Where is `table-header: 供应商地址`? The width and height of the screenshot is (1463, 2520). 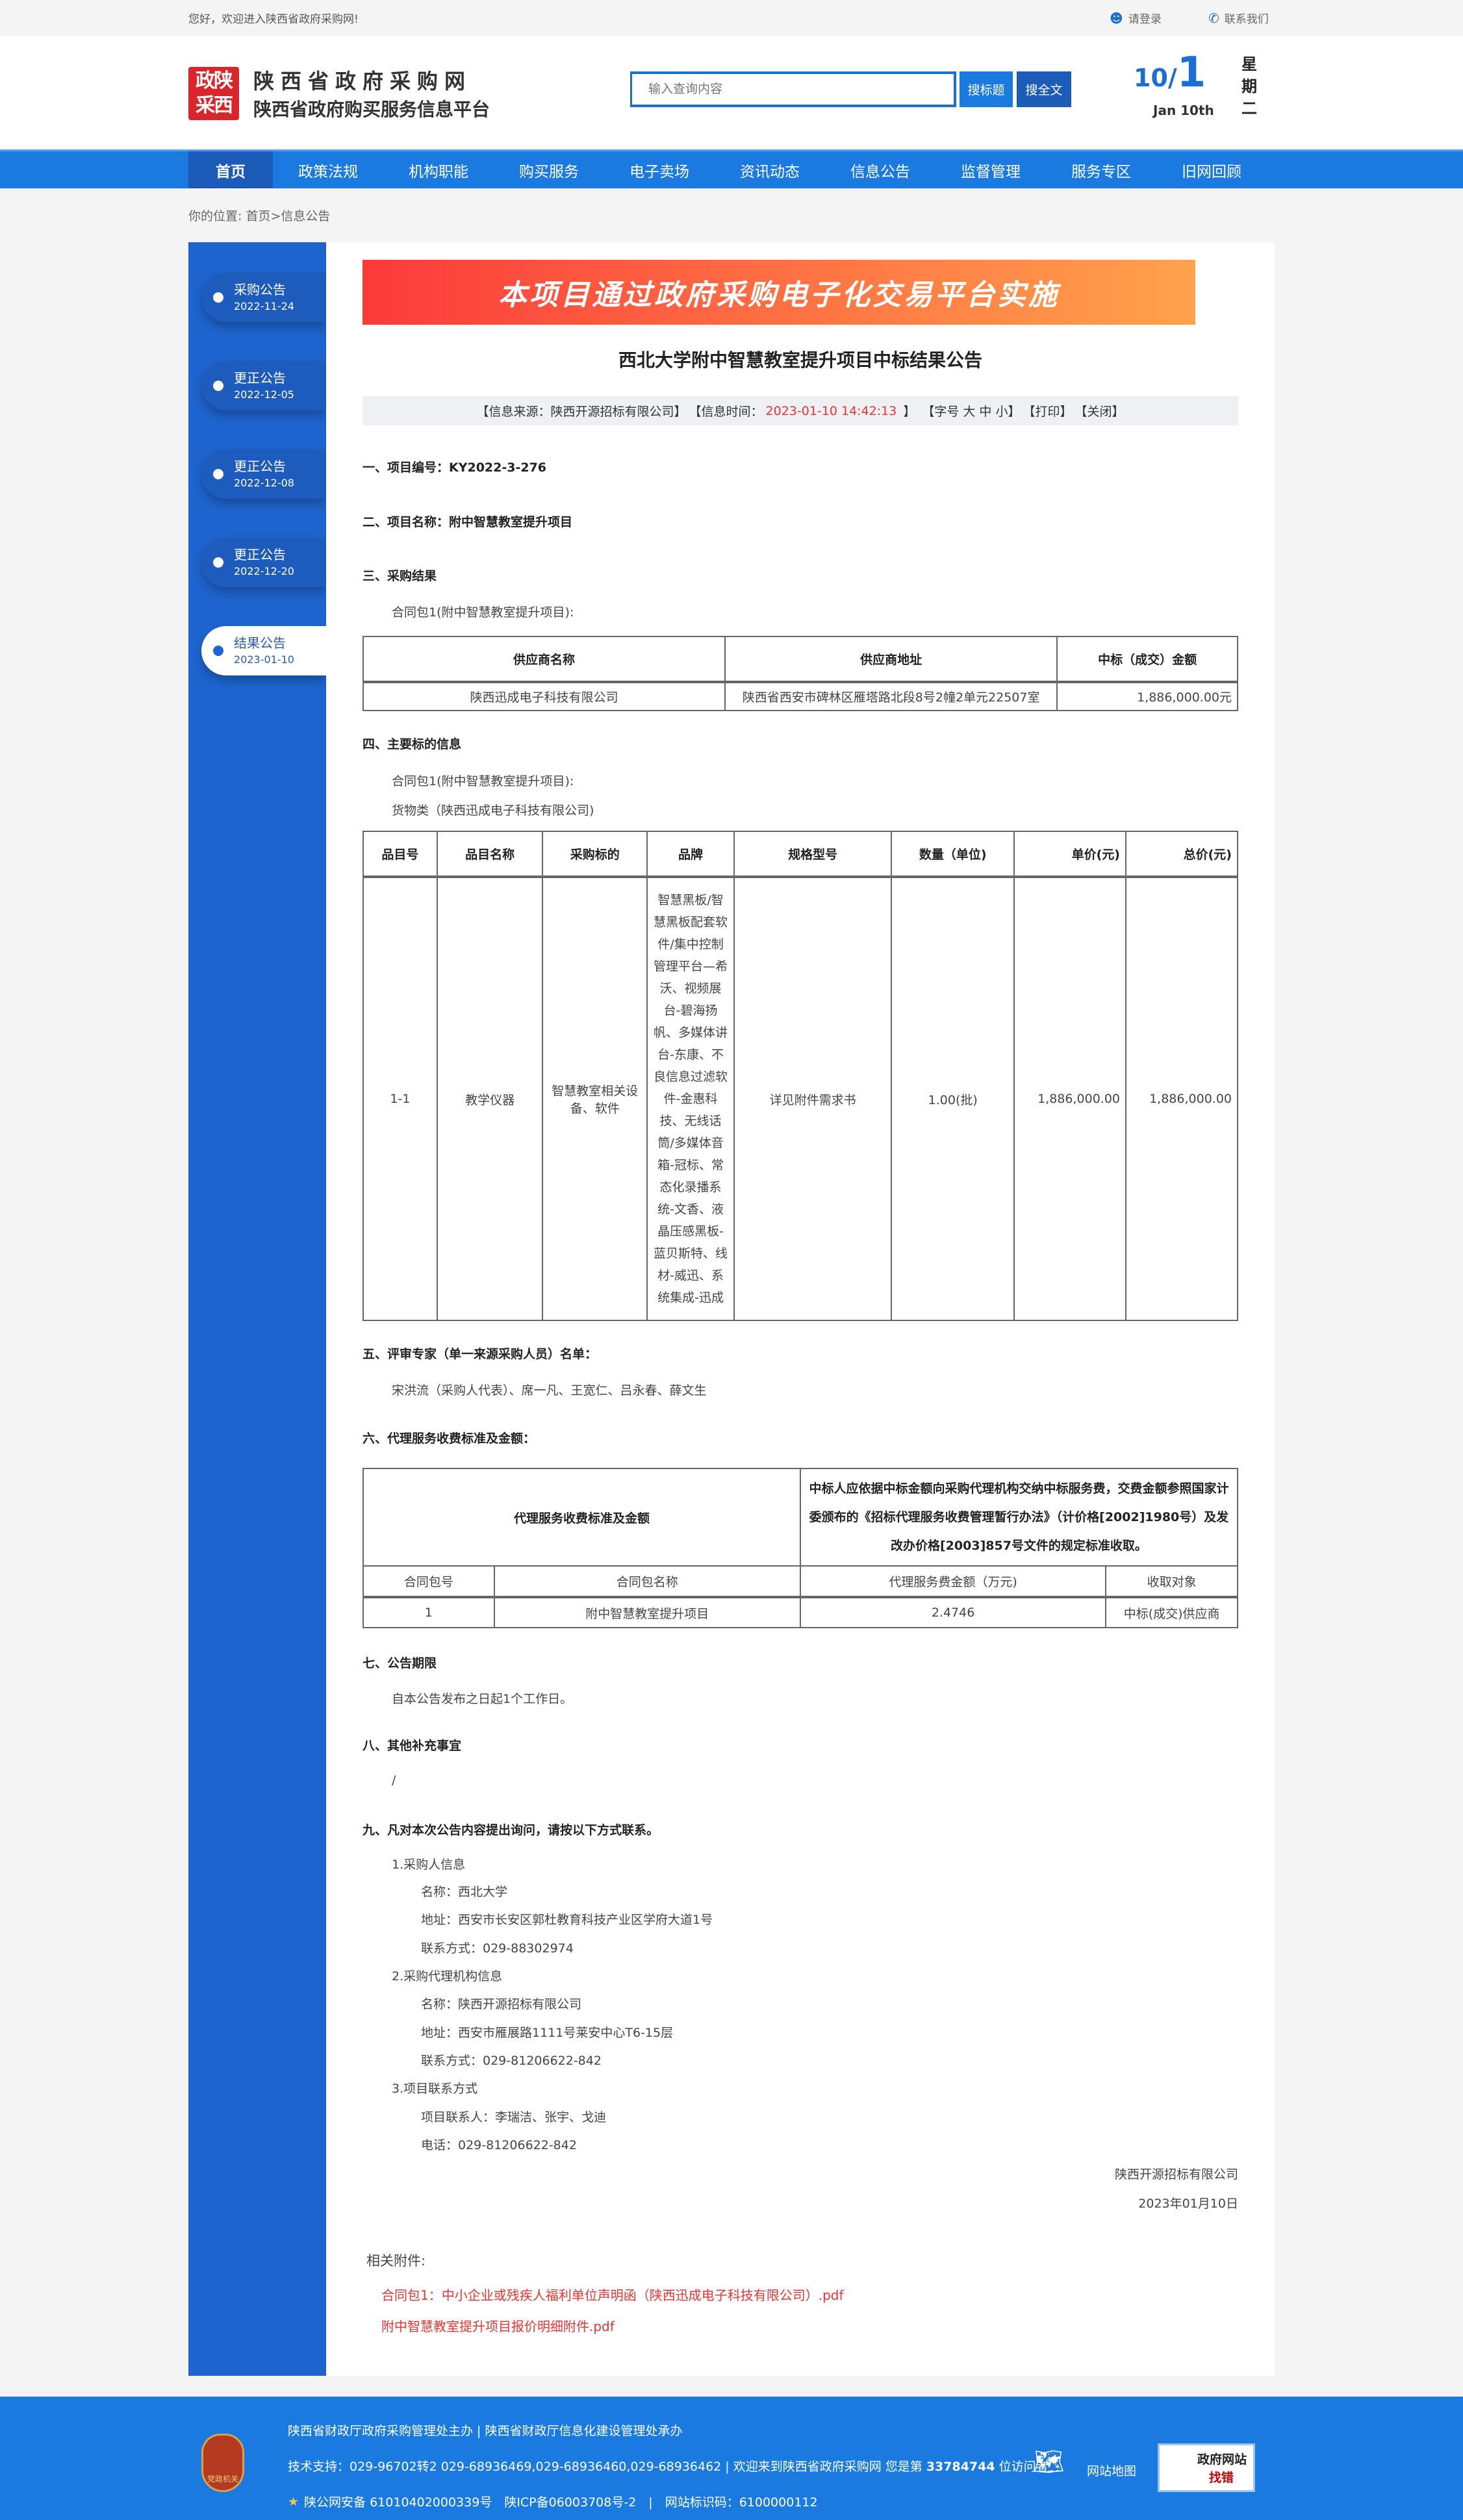
table-header: 供应商地址 is located at coordinates (891, 659).